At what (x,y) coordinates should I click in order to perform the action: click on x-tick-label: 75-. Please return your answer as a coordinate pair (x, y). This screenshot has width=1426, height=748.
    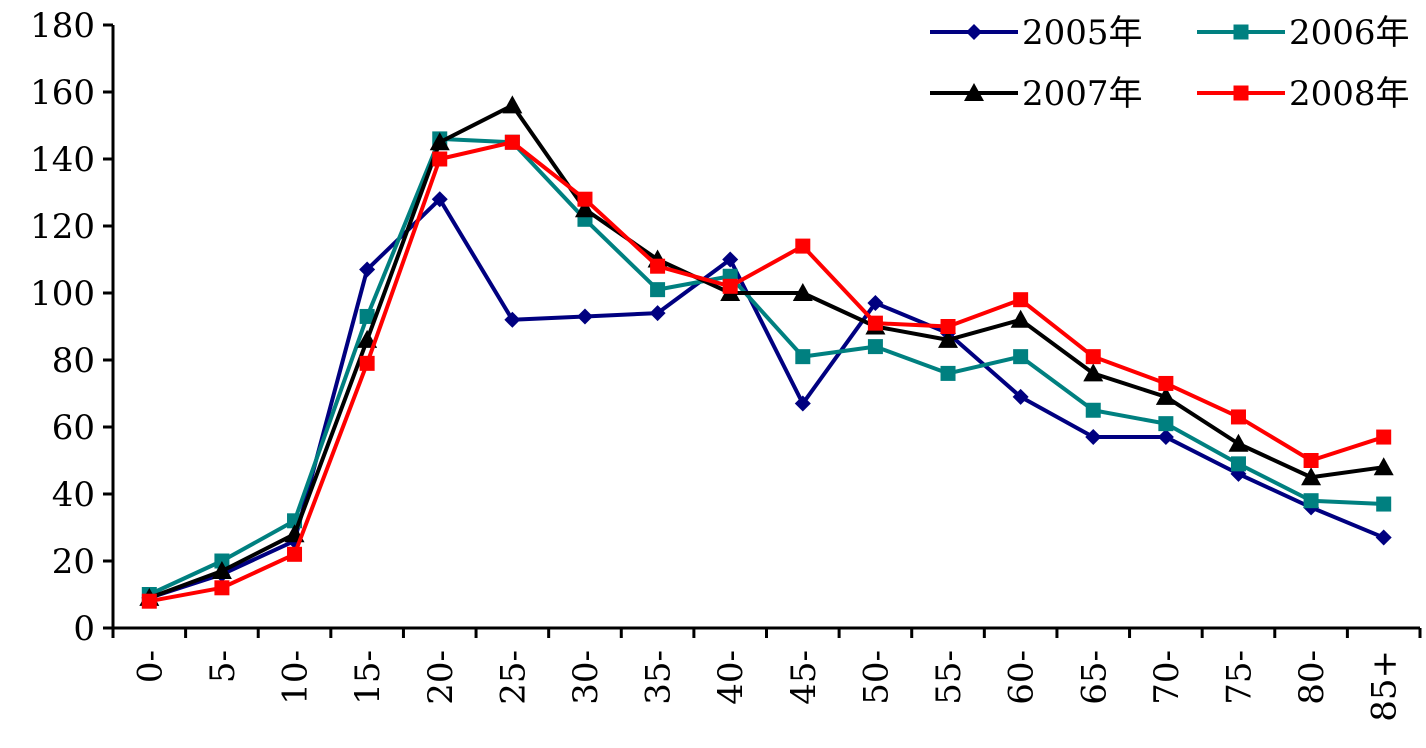
    Looking at the image, I should click on (1239, 677).